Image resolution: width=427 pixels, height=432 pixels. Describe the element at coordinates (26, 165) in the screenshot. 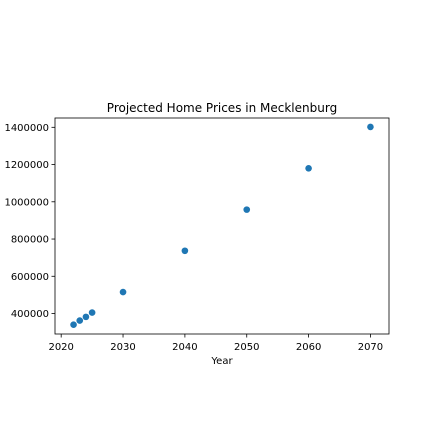

I see `y-tick-label: 1200000` at that location.